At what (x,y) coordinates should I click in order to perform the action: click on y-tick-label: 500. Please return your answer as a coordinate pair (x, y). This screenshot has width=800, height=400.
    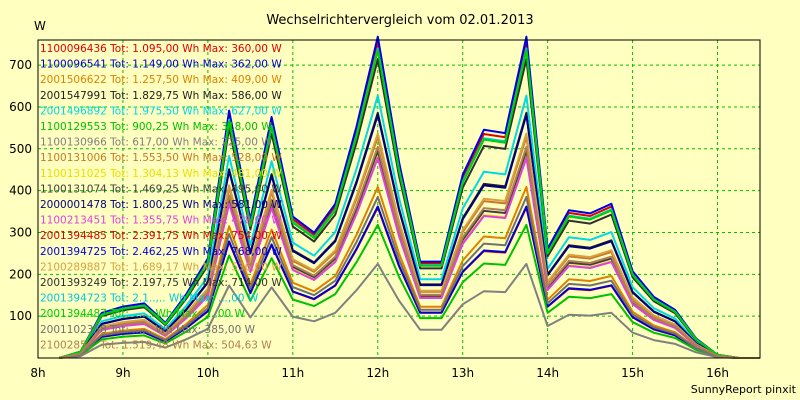
    Looking at the image, I should click on (20, 149).